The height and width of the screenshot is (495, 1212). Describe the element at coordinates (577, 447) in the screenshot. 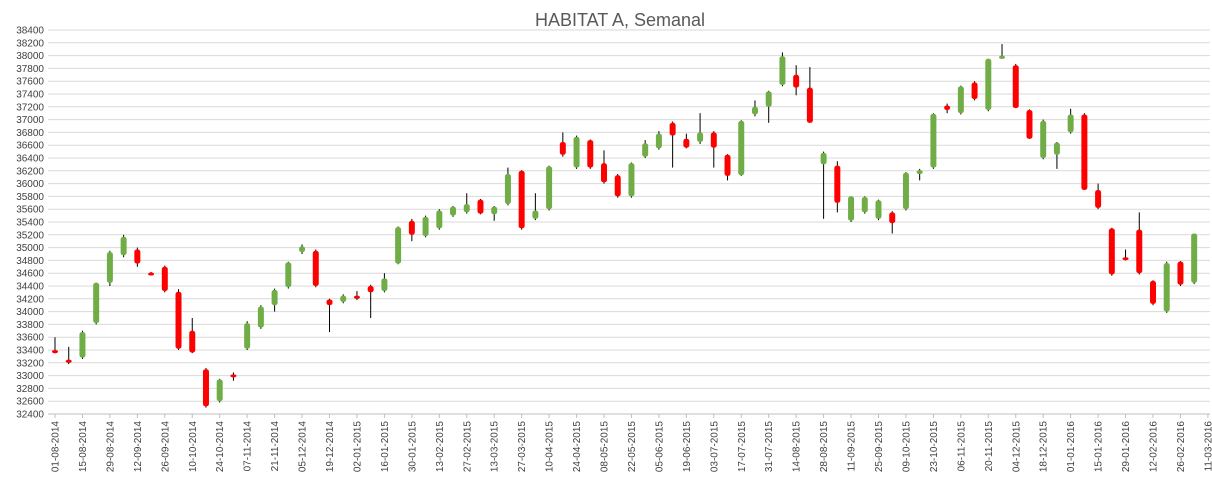

I see `x-tick-label: 24-04-2015` at that location.